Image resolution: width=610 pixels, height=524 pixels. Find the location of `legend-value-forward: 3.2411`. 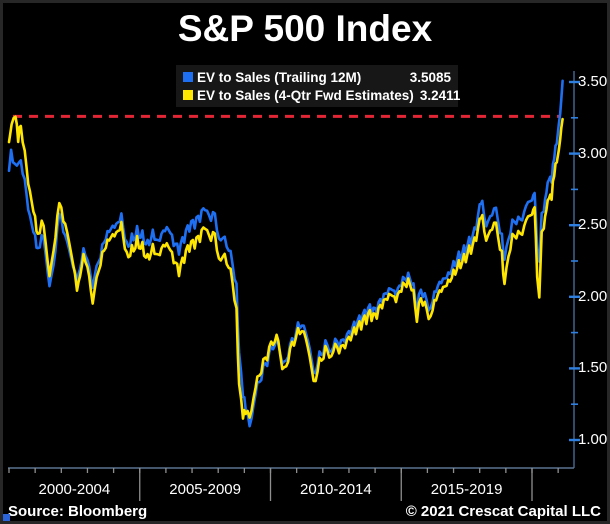

legend-value-forward: 3.2411 is located at coordinates (440, 95).